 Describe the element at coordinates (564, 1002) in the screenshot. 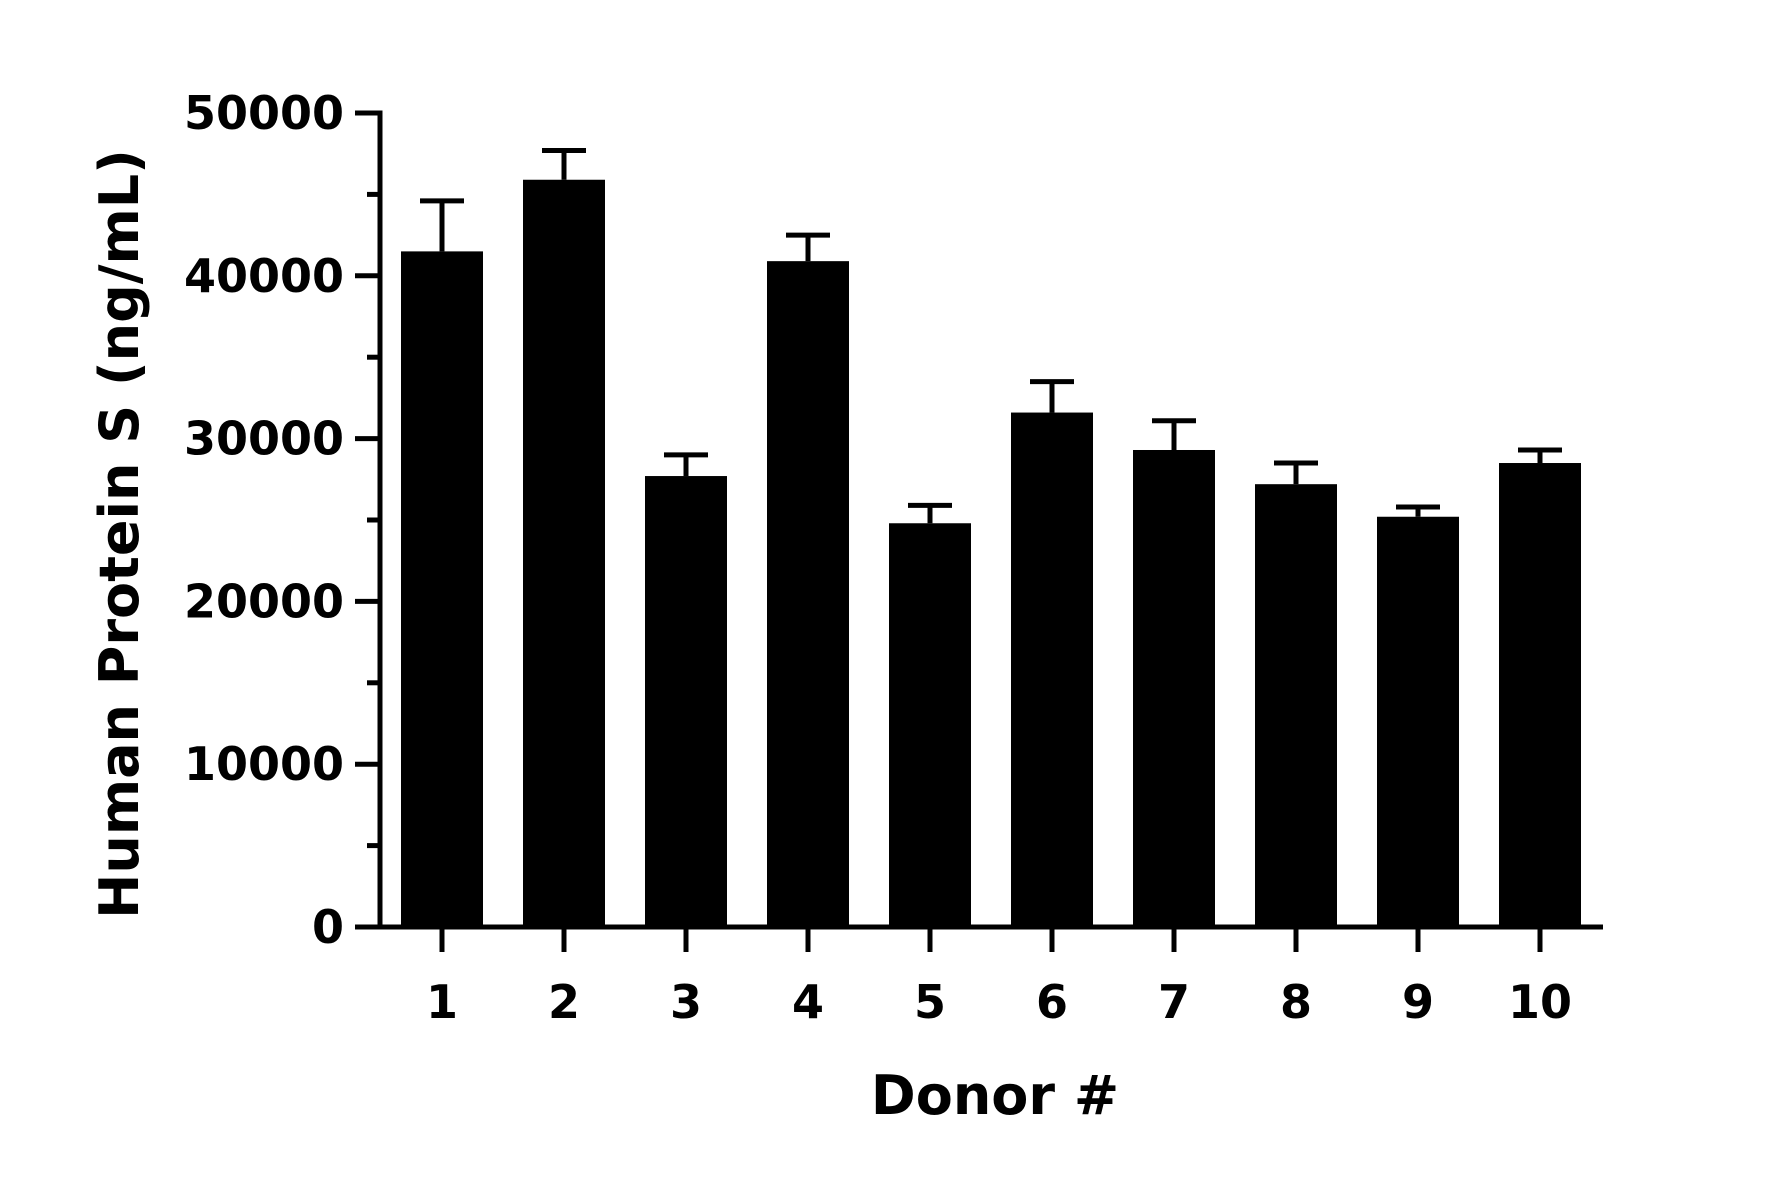

I see `x-tick-label-2: 2` at that location.